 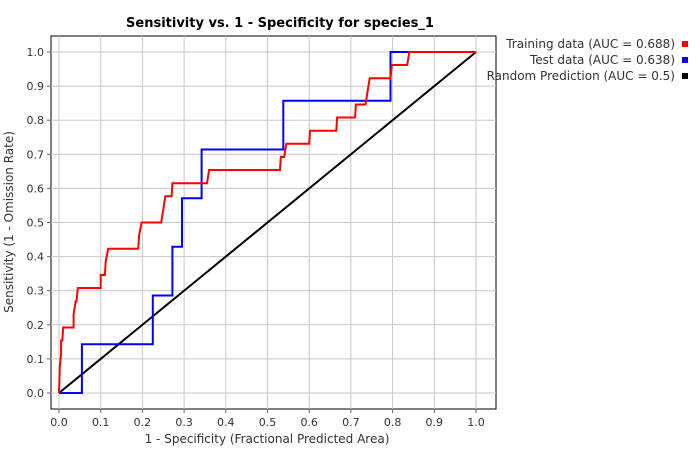 What do you see at coordinates (393, 422) in the screenshot?
I see `x-tick-label: 0.8` at bounding box center [393, 422].